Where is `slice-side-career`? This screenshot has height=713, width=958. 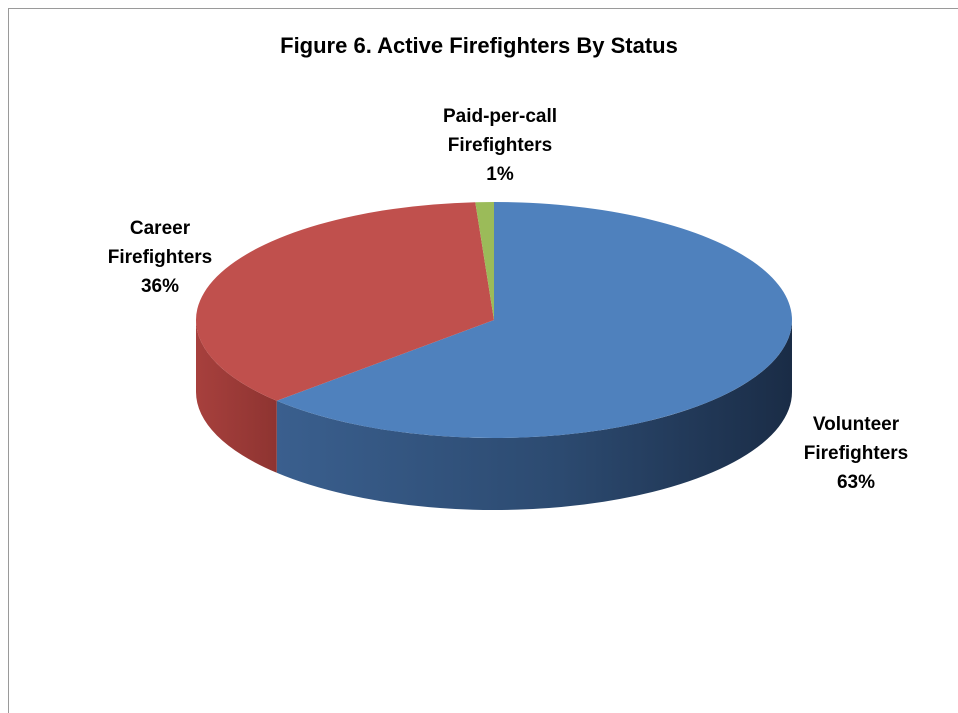 slice-side-career is located at coordinates (236, 396).